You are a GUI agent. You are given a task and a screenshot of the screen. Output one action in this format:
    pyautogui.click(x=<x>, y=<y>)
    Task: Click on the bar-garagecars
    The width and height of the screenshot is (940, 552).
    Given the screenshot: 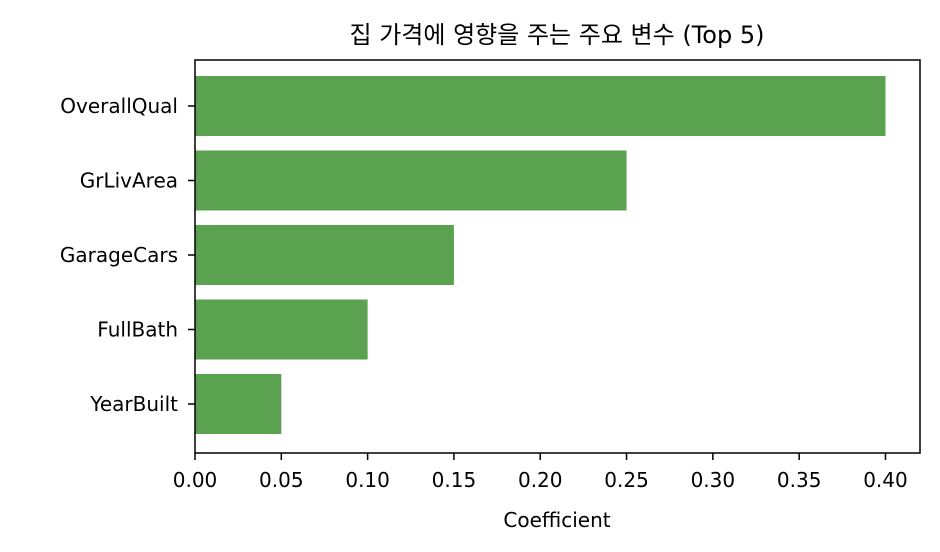 What is the action you would take?
    pyautogui.click(x=324, y=255)
    